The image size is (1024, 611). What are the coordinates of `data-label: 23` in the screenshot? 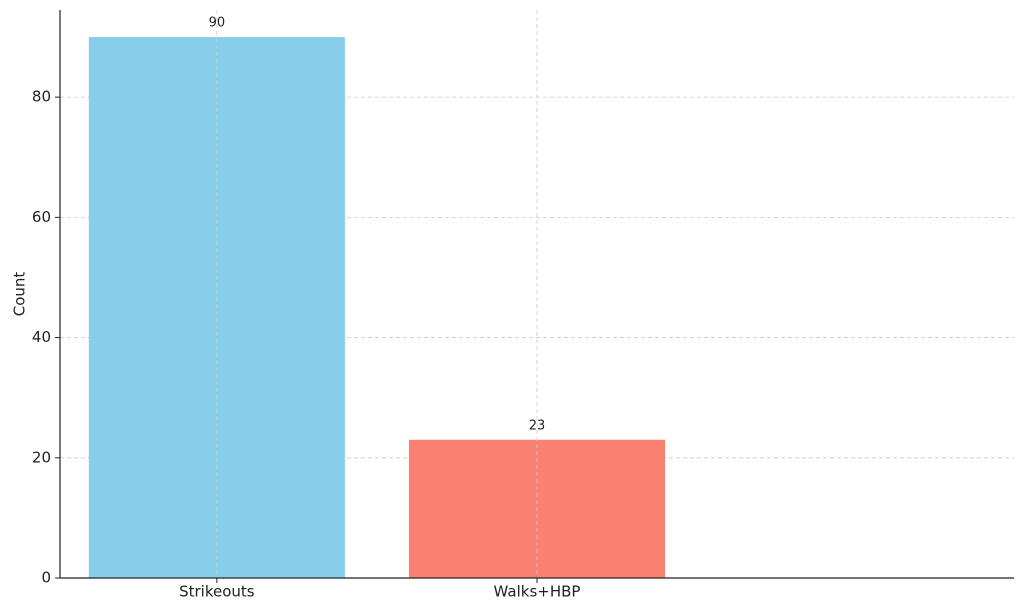 It's located at (537, 425).